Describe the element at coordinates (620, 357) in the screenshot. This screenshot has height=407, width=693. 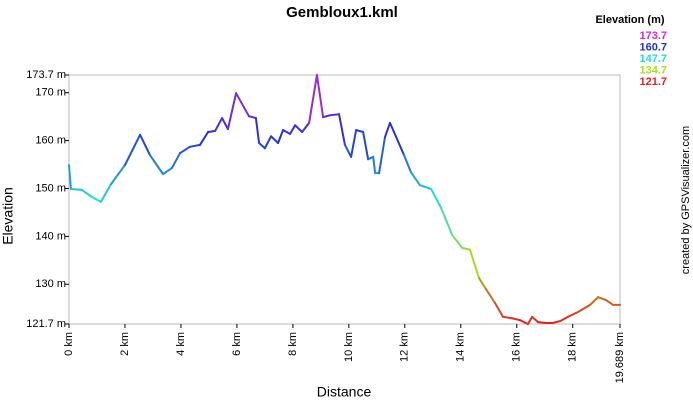
I see `x-tick-label: 19.689 km` at that location.